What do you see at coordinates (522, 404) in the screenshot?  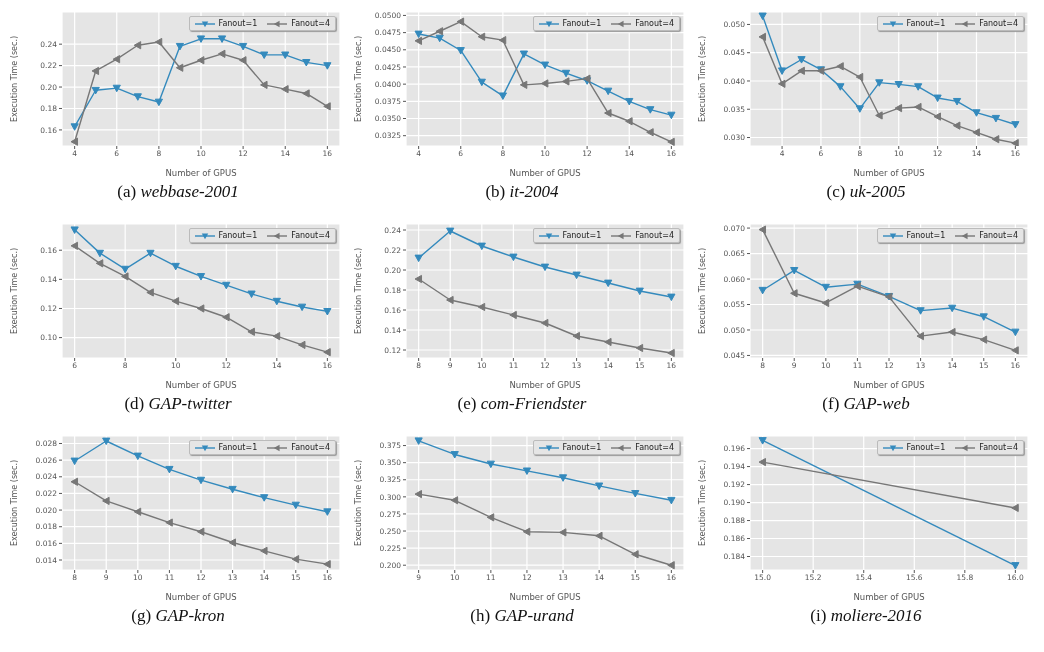 I see `text: (e) com-Friendster` at bounding box center [522, 404].